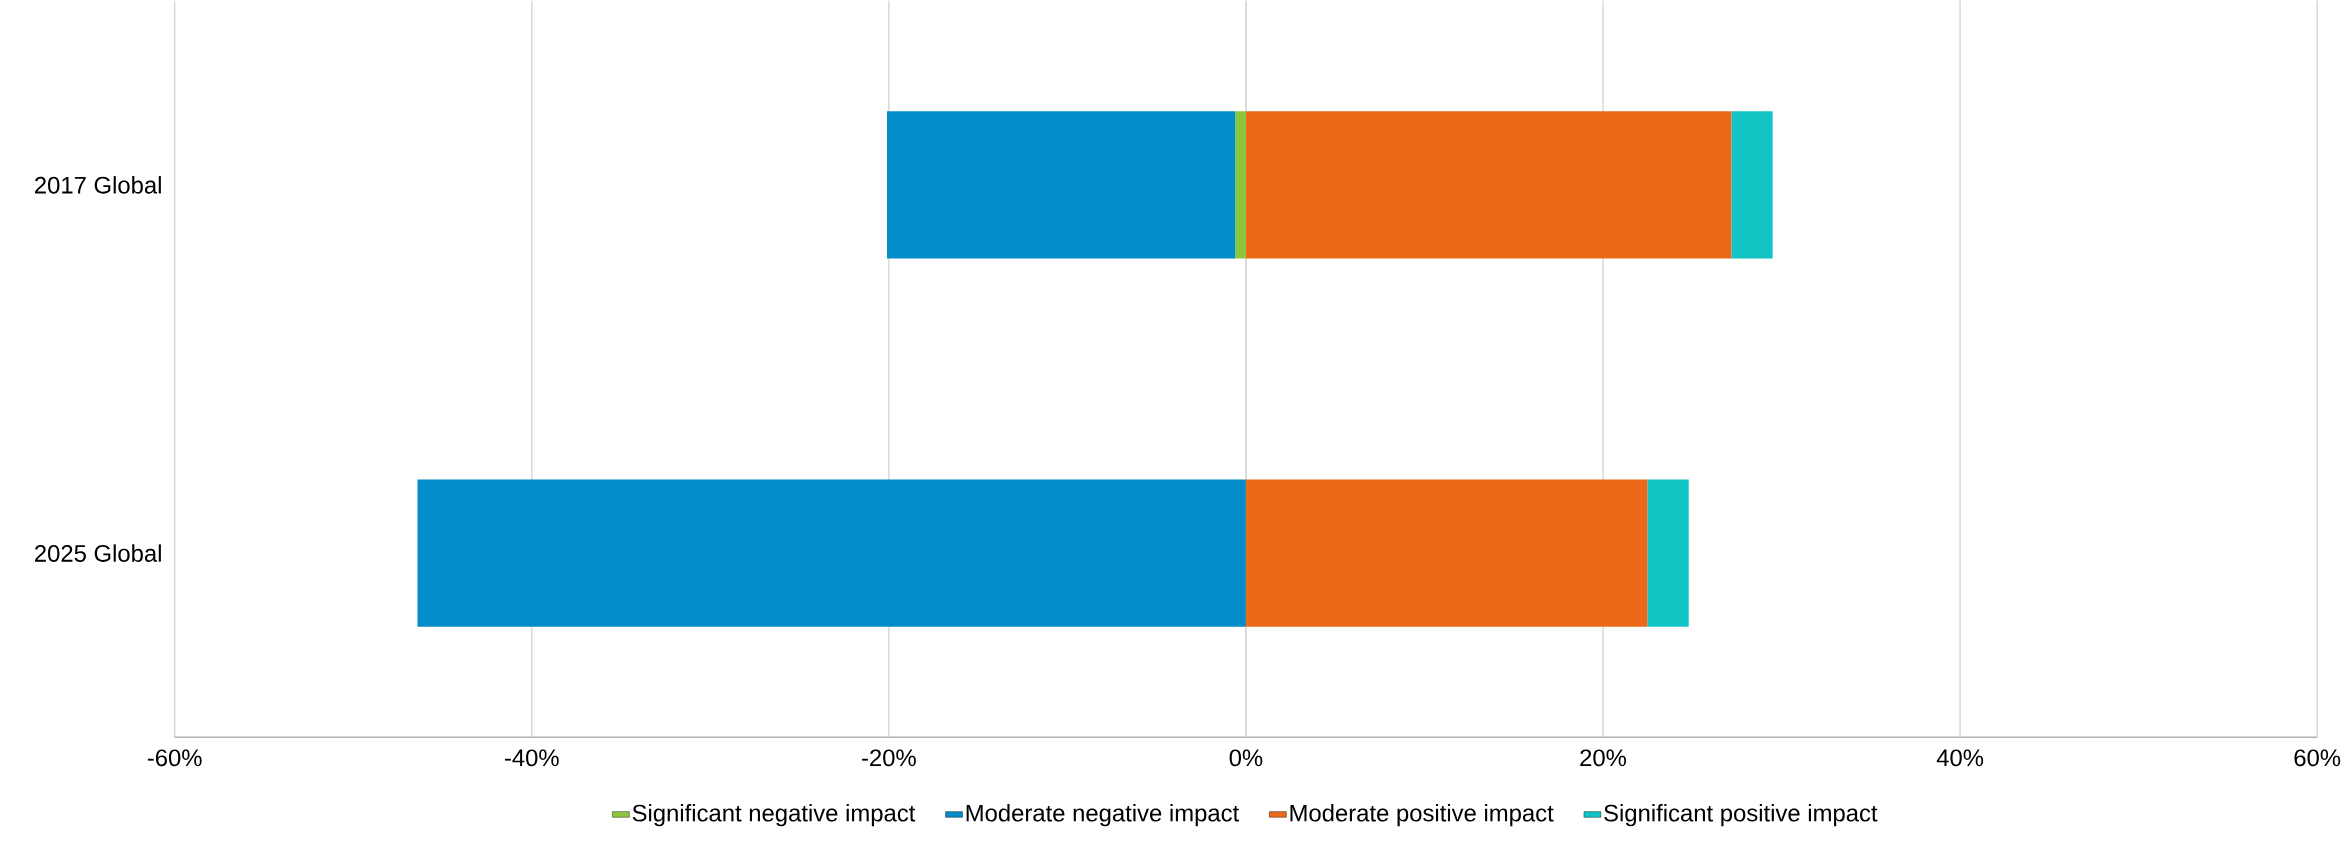 This screenshot has height=841, width=2349. Describe the element at coordinates (2317, 758) in the screenshot. I see `x-tick-label: 60%` at that location.